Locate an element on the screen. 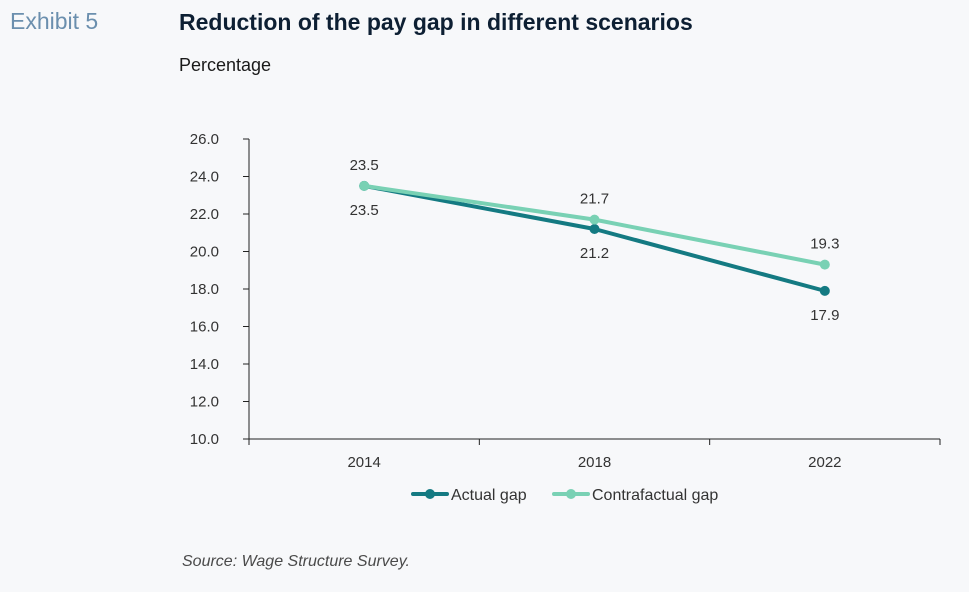 This screenshot has width=969, height=592. data-label: 21.7 is located at coordinates (594, 199).